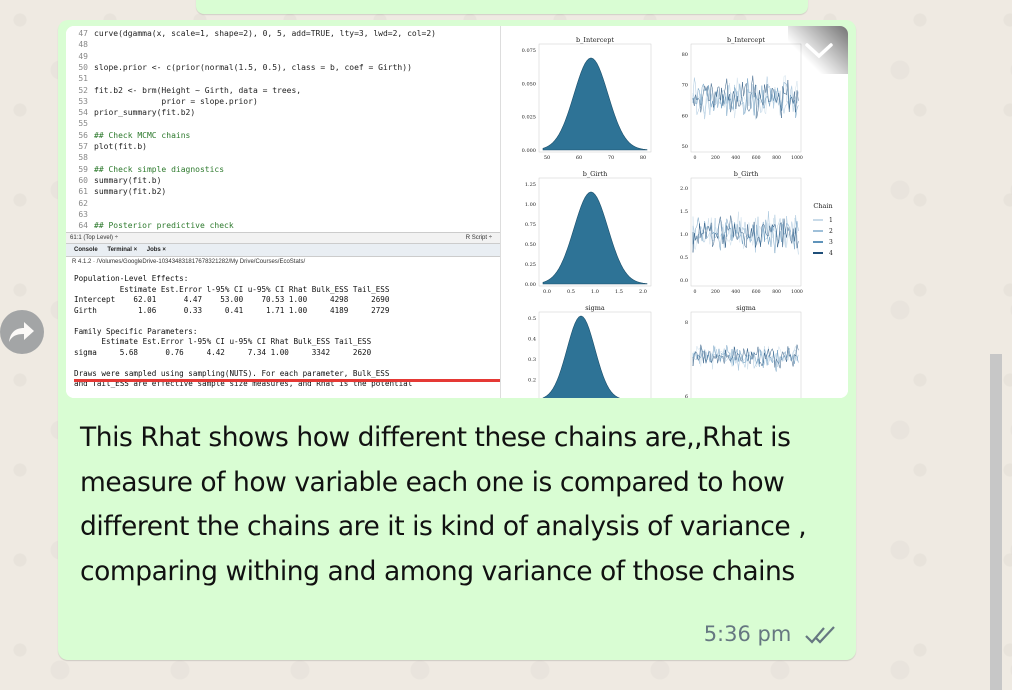 Image resolution: width=1012 pixels, height=690 pixels. What do you see at coordinates (643, 158) in the screenshot?
I see `density-x-tick: 80` at bounding box center [643, 158].